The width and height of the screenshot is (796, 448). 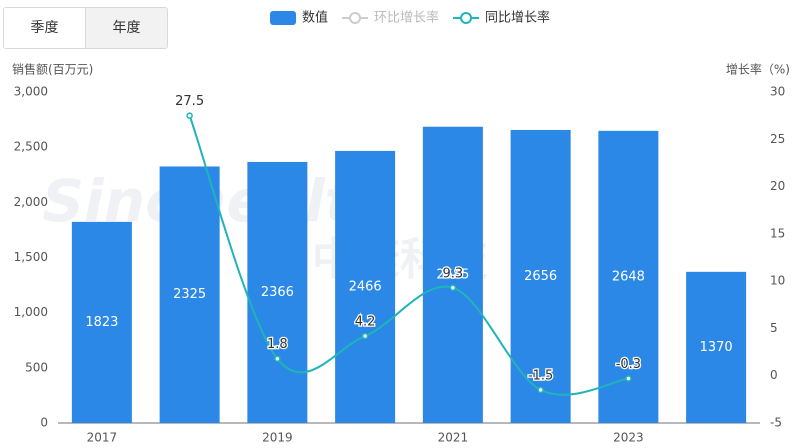 I want to click on bar-value-label: 2685, so click(x=452, y=274).